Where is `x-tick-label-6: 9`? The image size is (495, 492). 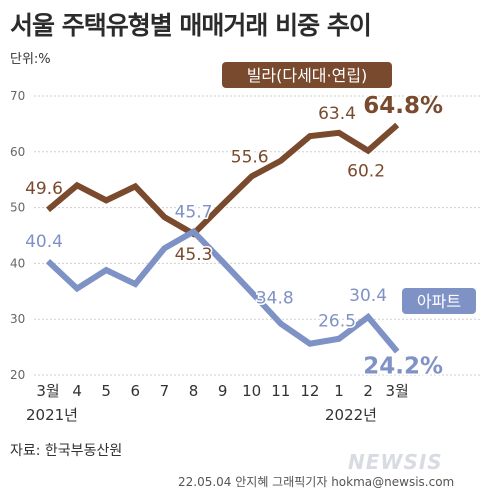
x-tick-label-6: 9 is located at coordinates (223, 391).